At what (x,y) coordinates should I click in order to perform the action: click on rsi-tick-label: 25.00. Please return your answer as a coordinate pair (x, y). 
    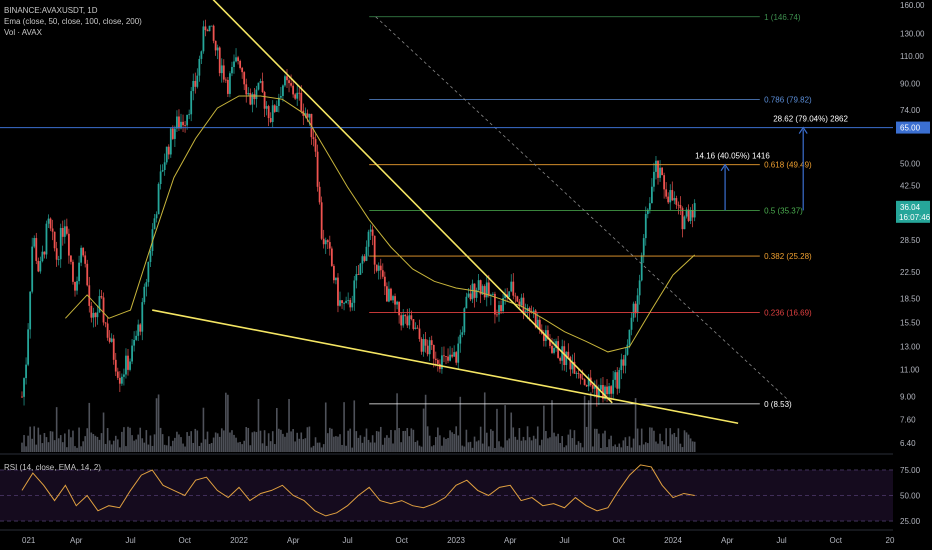
    Looking at the image, I should click on (910, 521).